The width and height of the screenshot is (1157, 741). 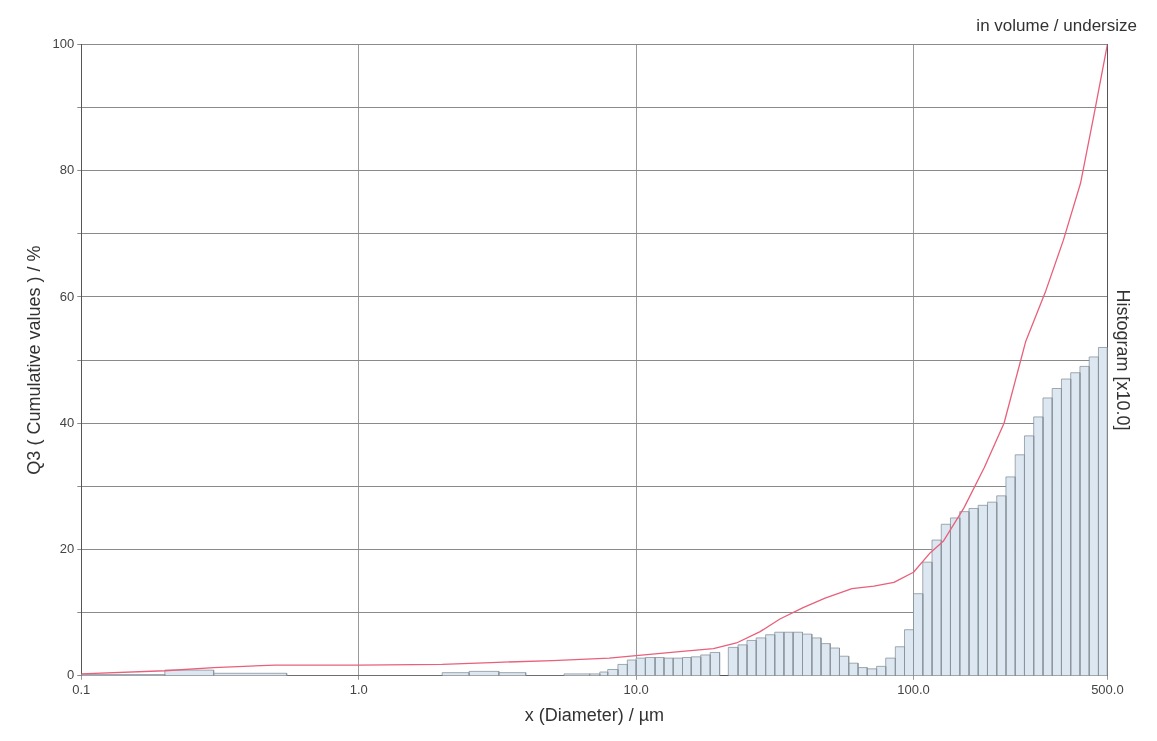 I want to click on x-tick-label: 0.1, so click(x=81, y=690).